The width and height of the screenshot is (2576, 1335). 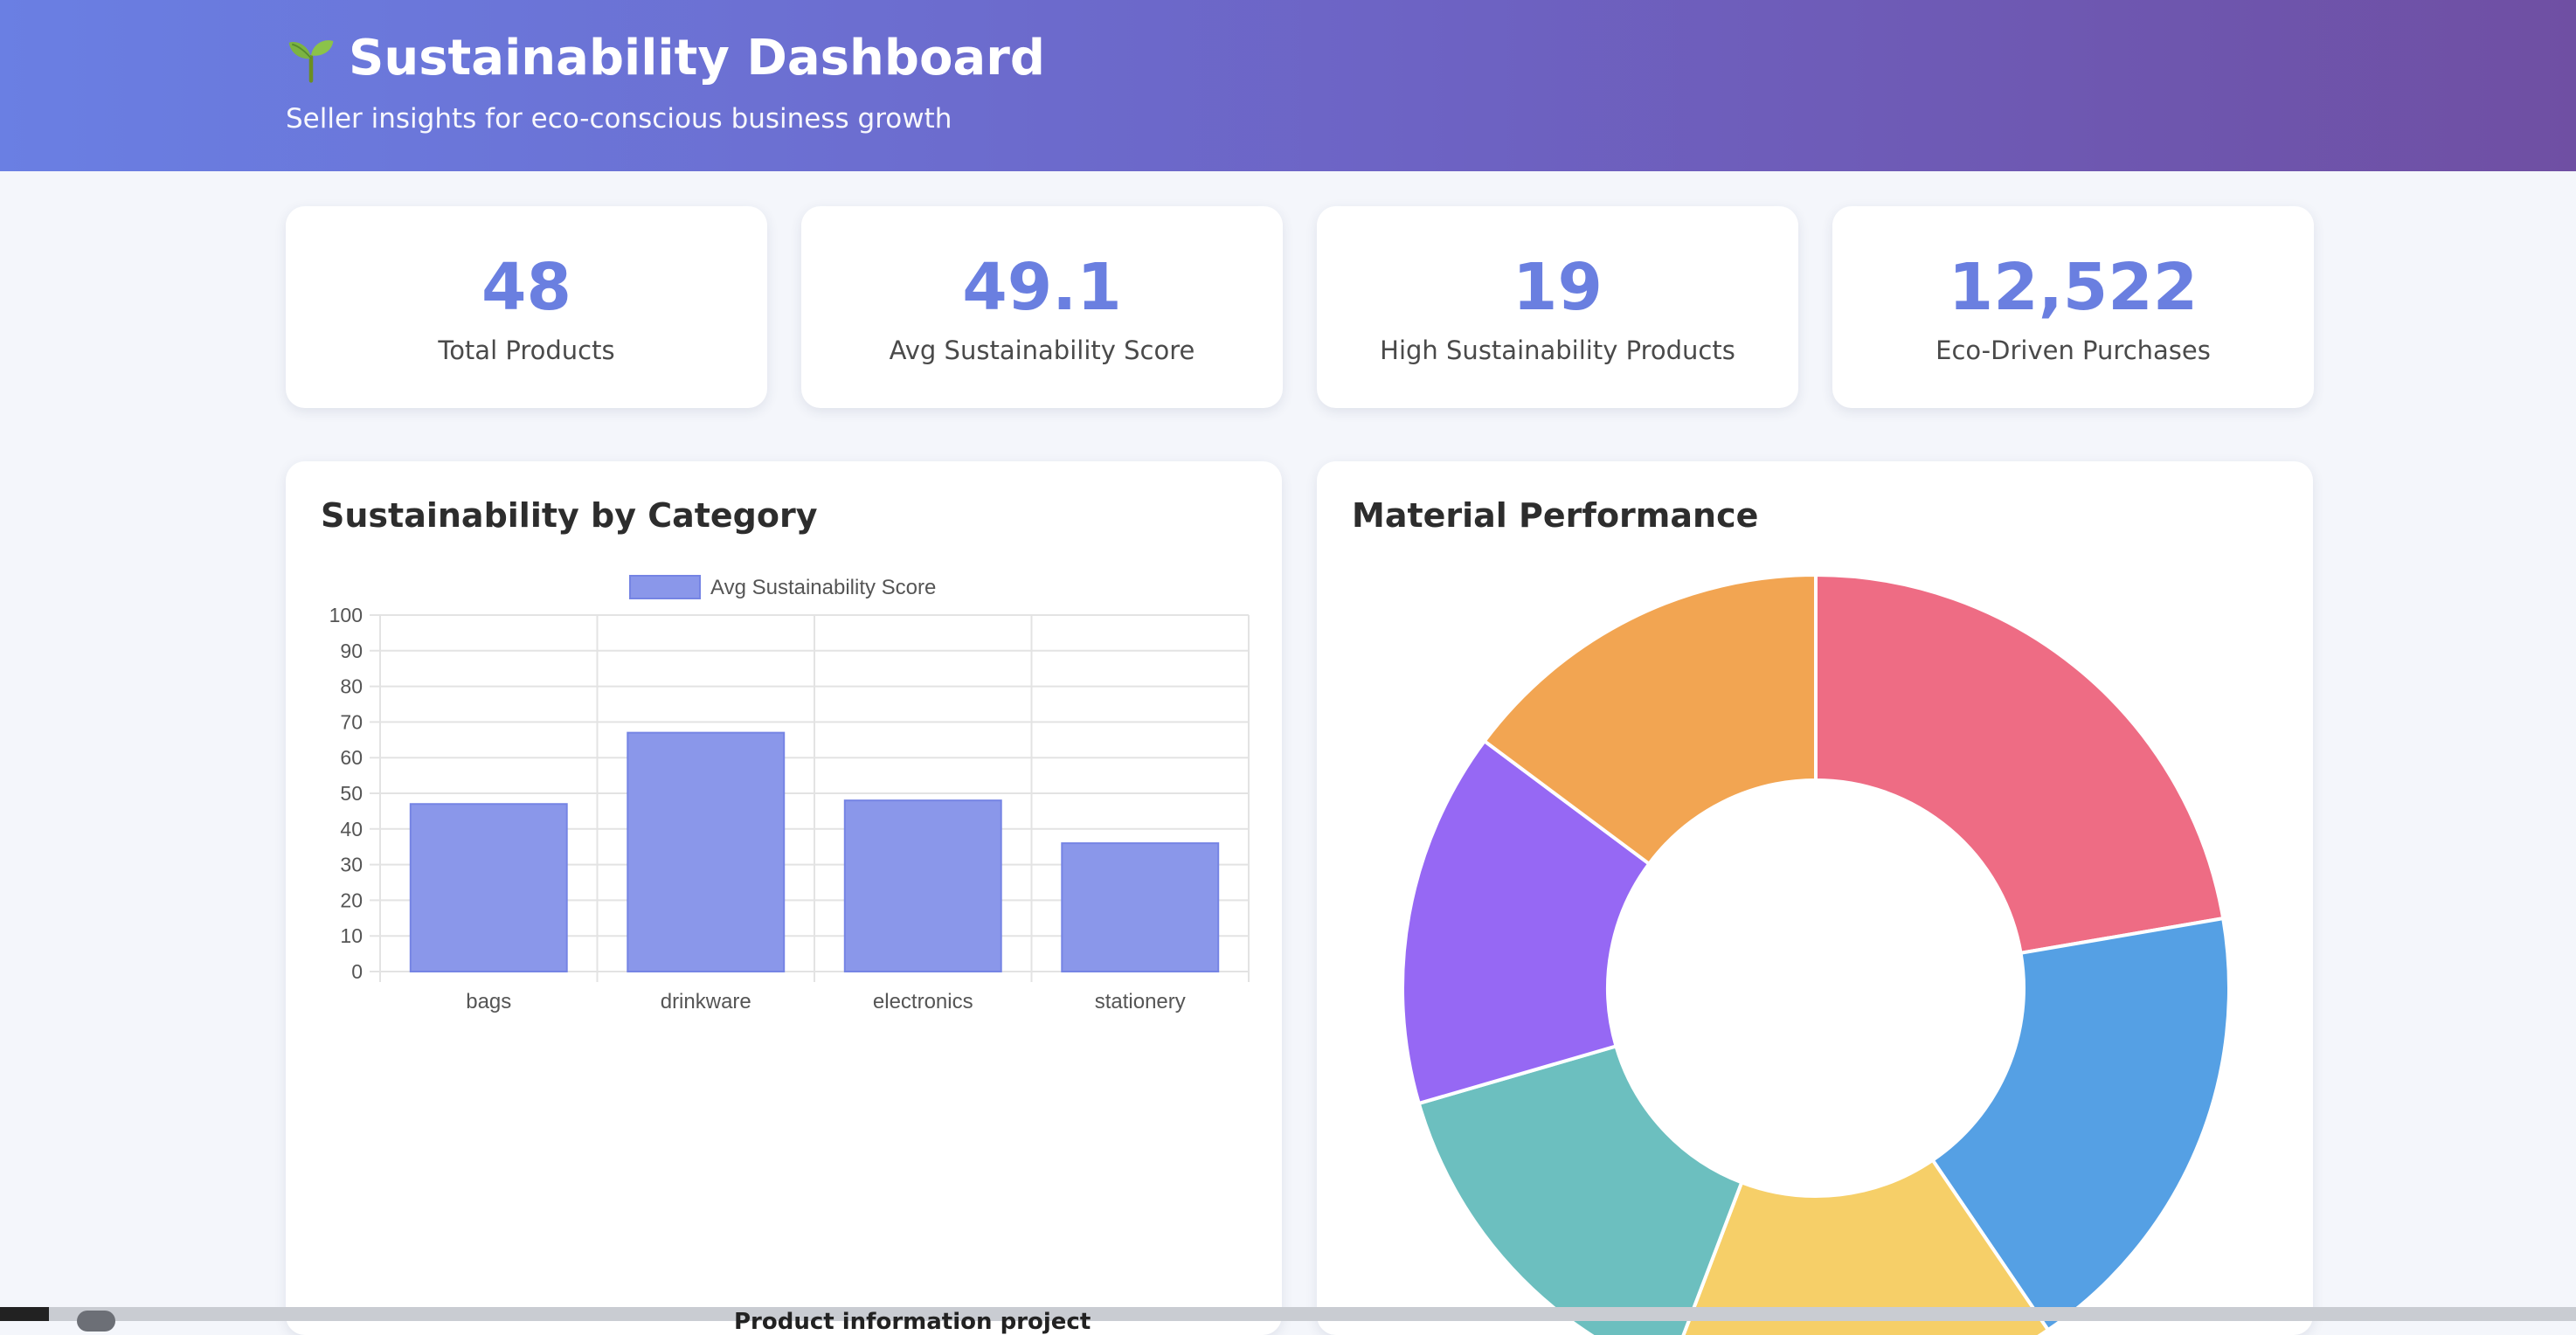 I want to click on stat-card-total-products: 48 Total Products, so click(x=526, y=307).